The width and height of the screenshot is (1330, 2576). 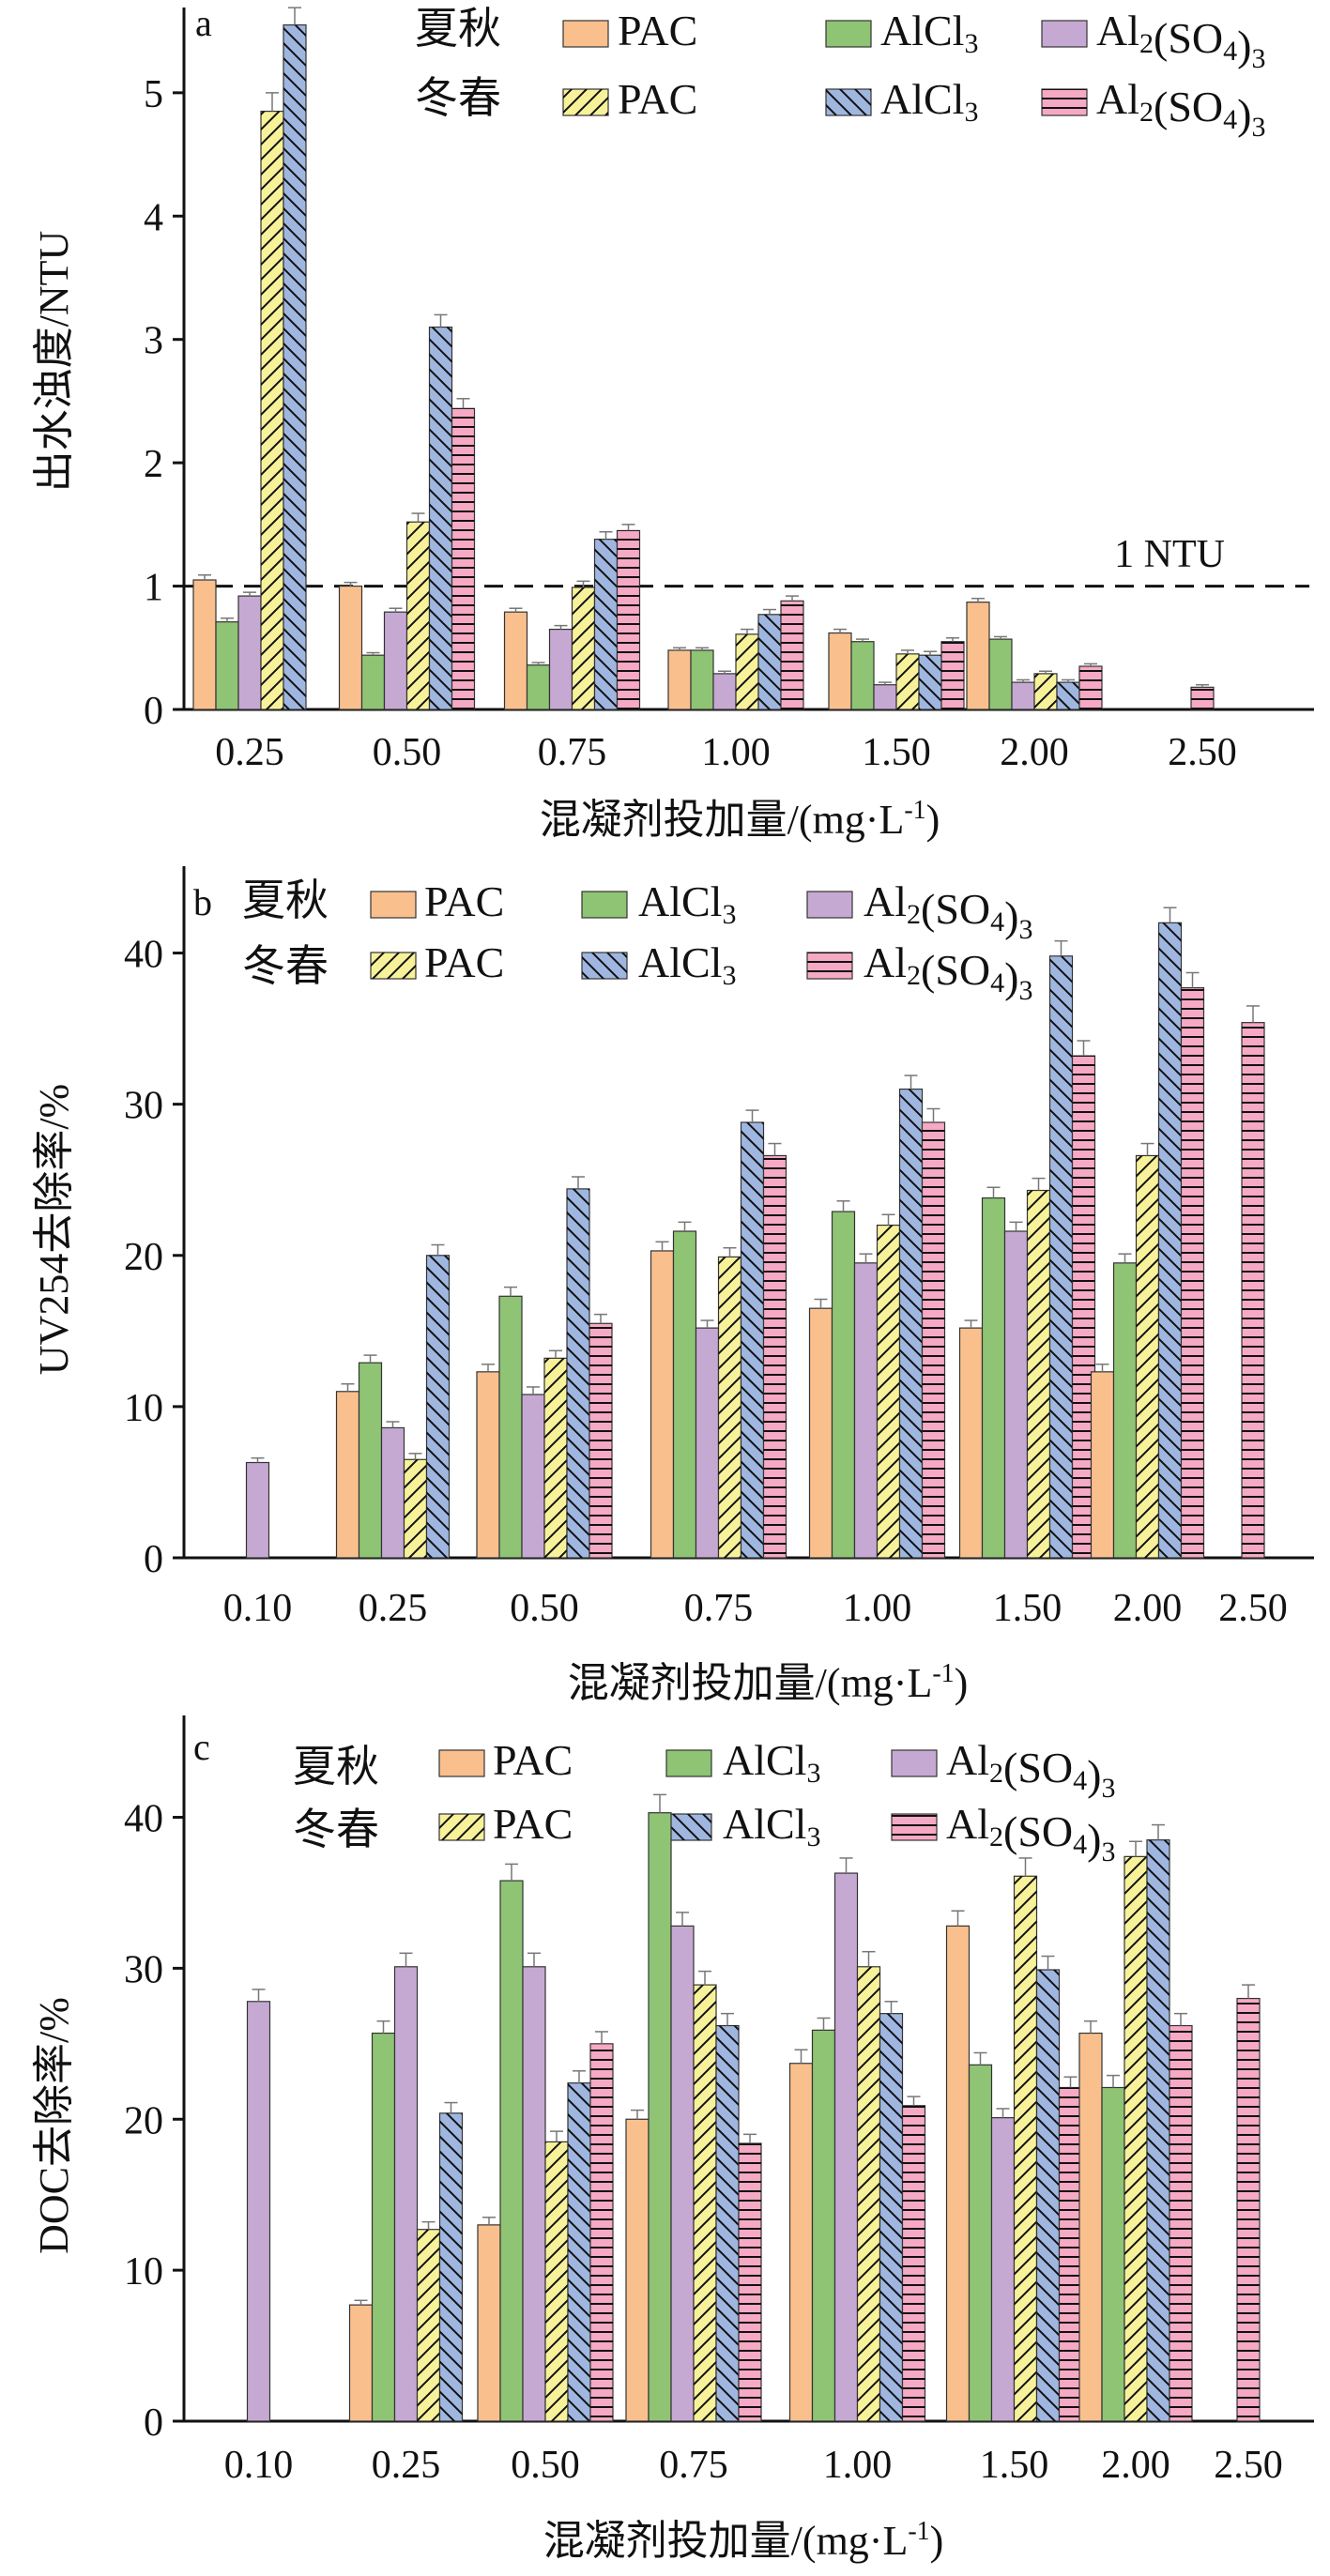 What do you see at coordinates (657, 30) in the screenshot?
I see `legend-label-pac-summer: PAC` at bounding box center [657, 30].